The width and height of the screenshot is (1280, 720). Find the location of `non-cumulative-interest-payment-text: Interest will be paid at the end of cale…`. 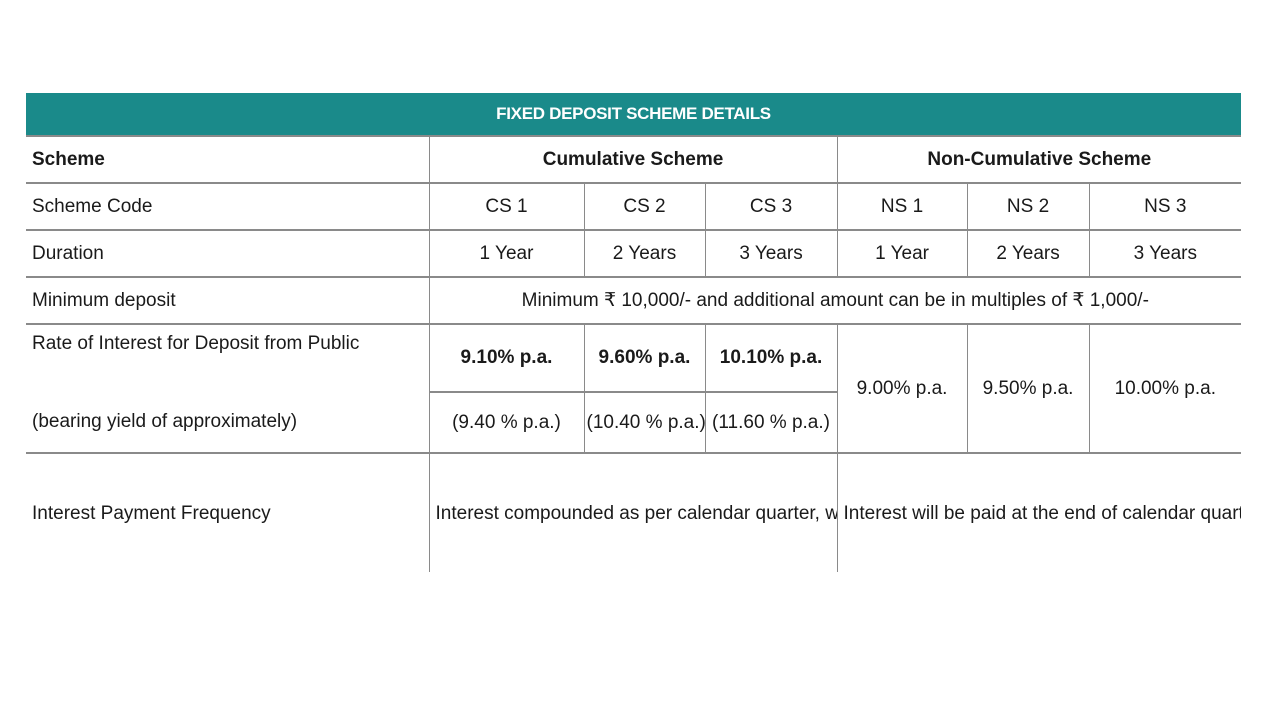

non-cumulative-interest-payment-text: Interest will be paid at the end of cale… is located at coordinates (1039, 512).